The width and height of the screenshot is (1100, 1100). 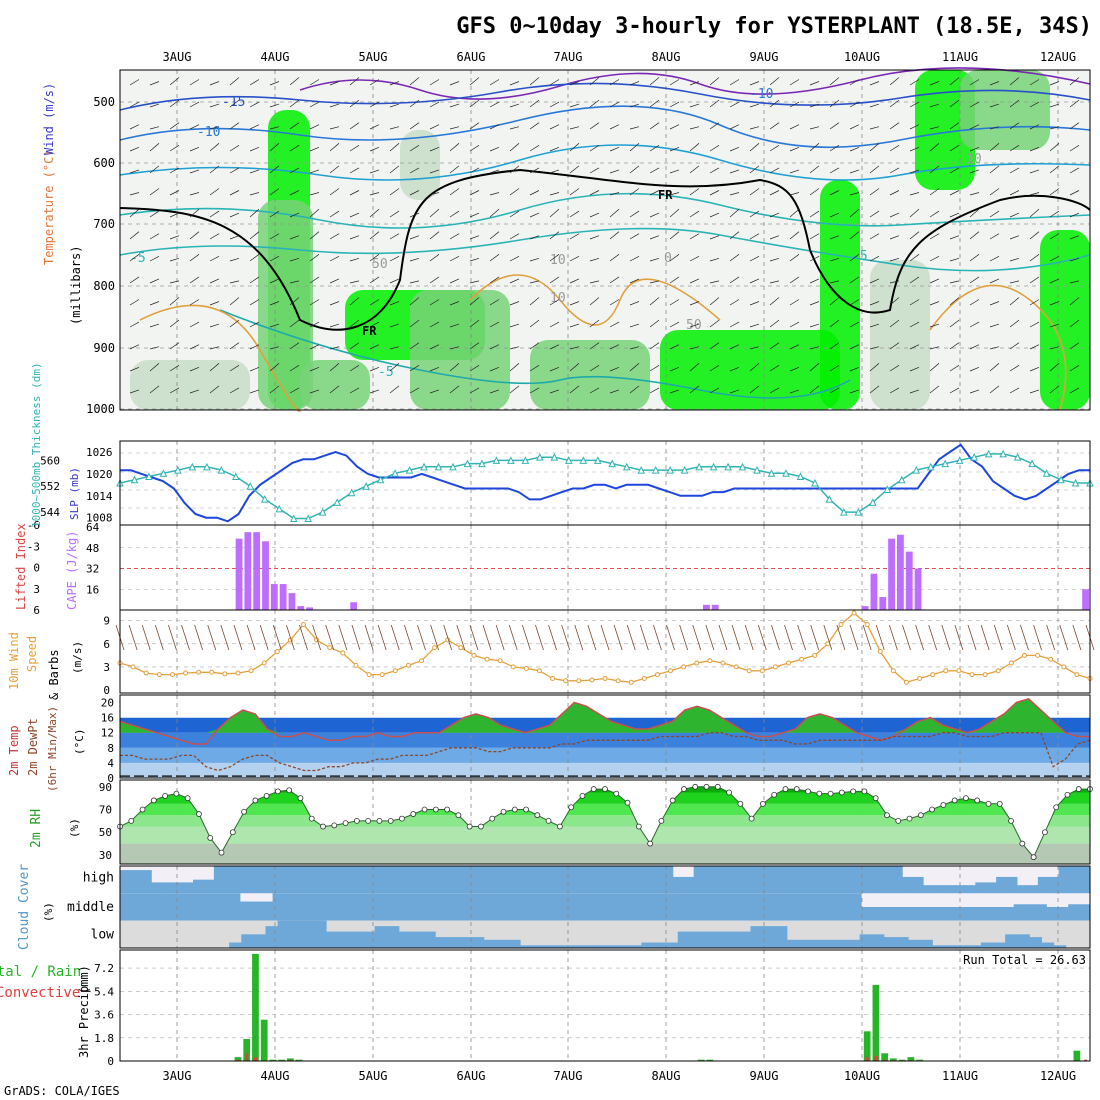 I want to click on slp-tick-label: 1014, so click(x=99, y=496).